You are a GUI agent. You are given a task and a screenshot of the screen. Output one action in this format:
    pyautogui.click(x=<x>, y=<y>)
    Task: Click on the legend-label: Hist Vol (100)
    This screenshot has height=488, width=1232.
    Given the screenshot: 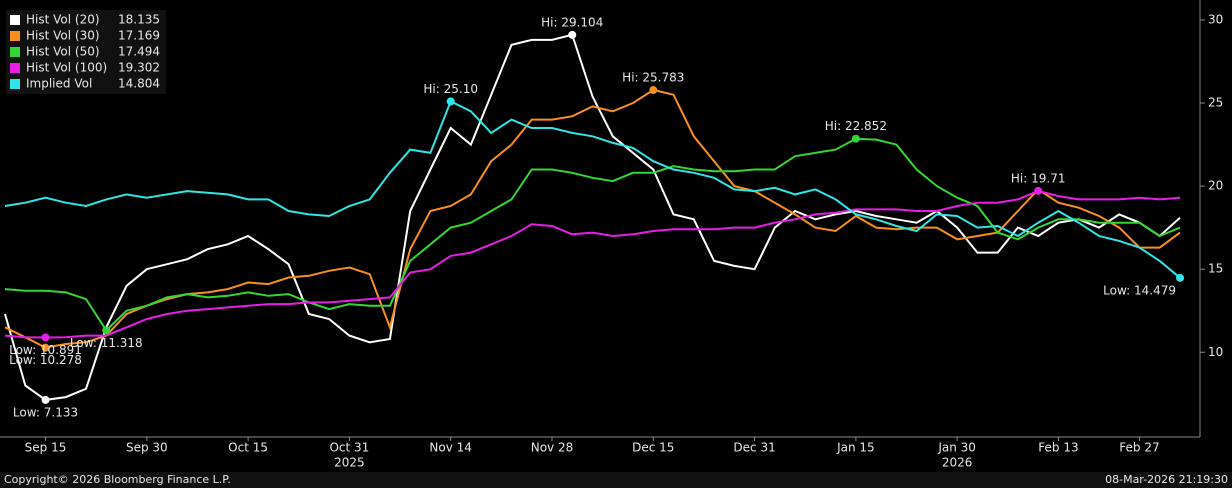 What is the action you would take?
    pyautogui.click(x=66, y=68)
    